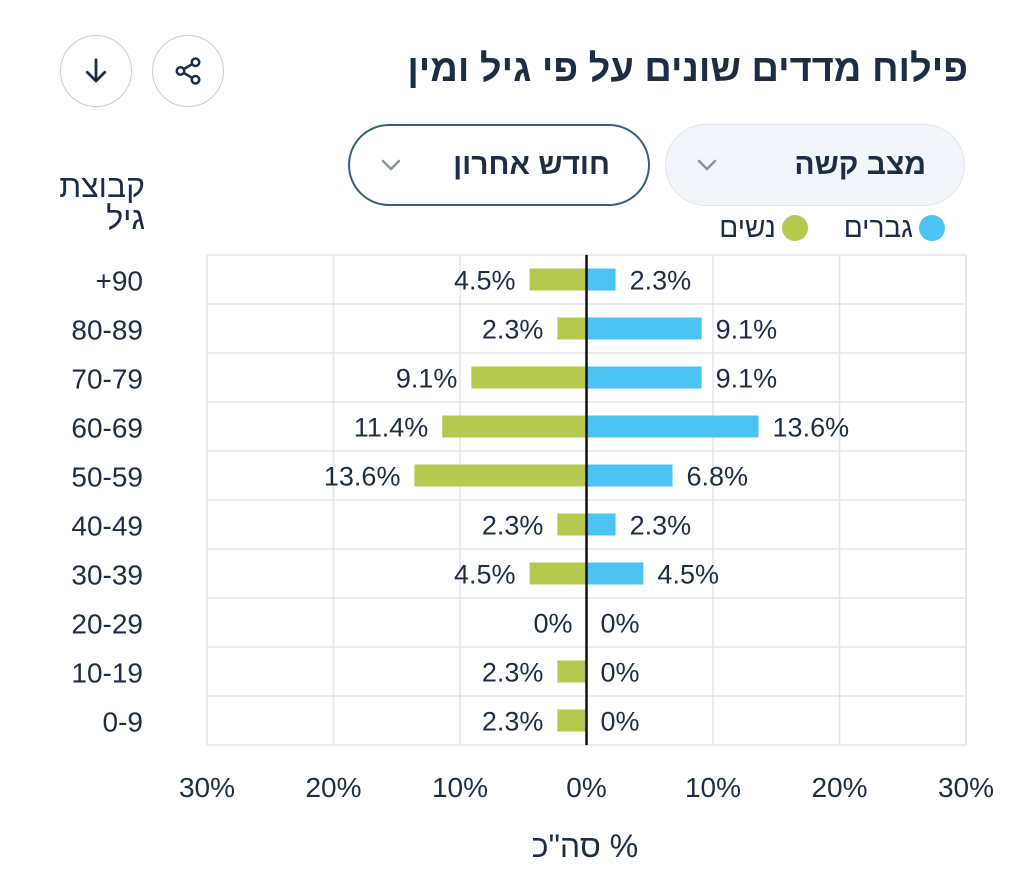  I want to click on period-dropdown: חודש אחרון, so click(499, 165).